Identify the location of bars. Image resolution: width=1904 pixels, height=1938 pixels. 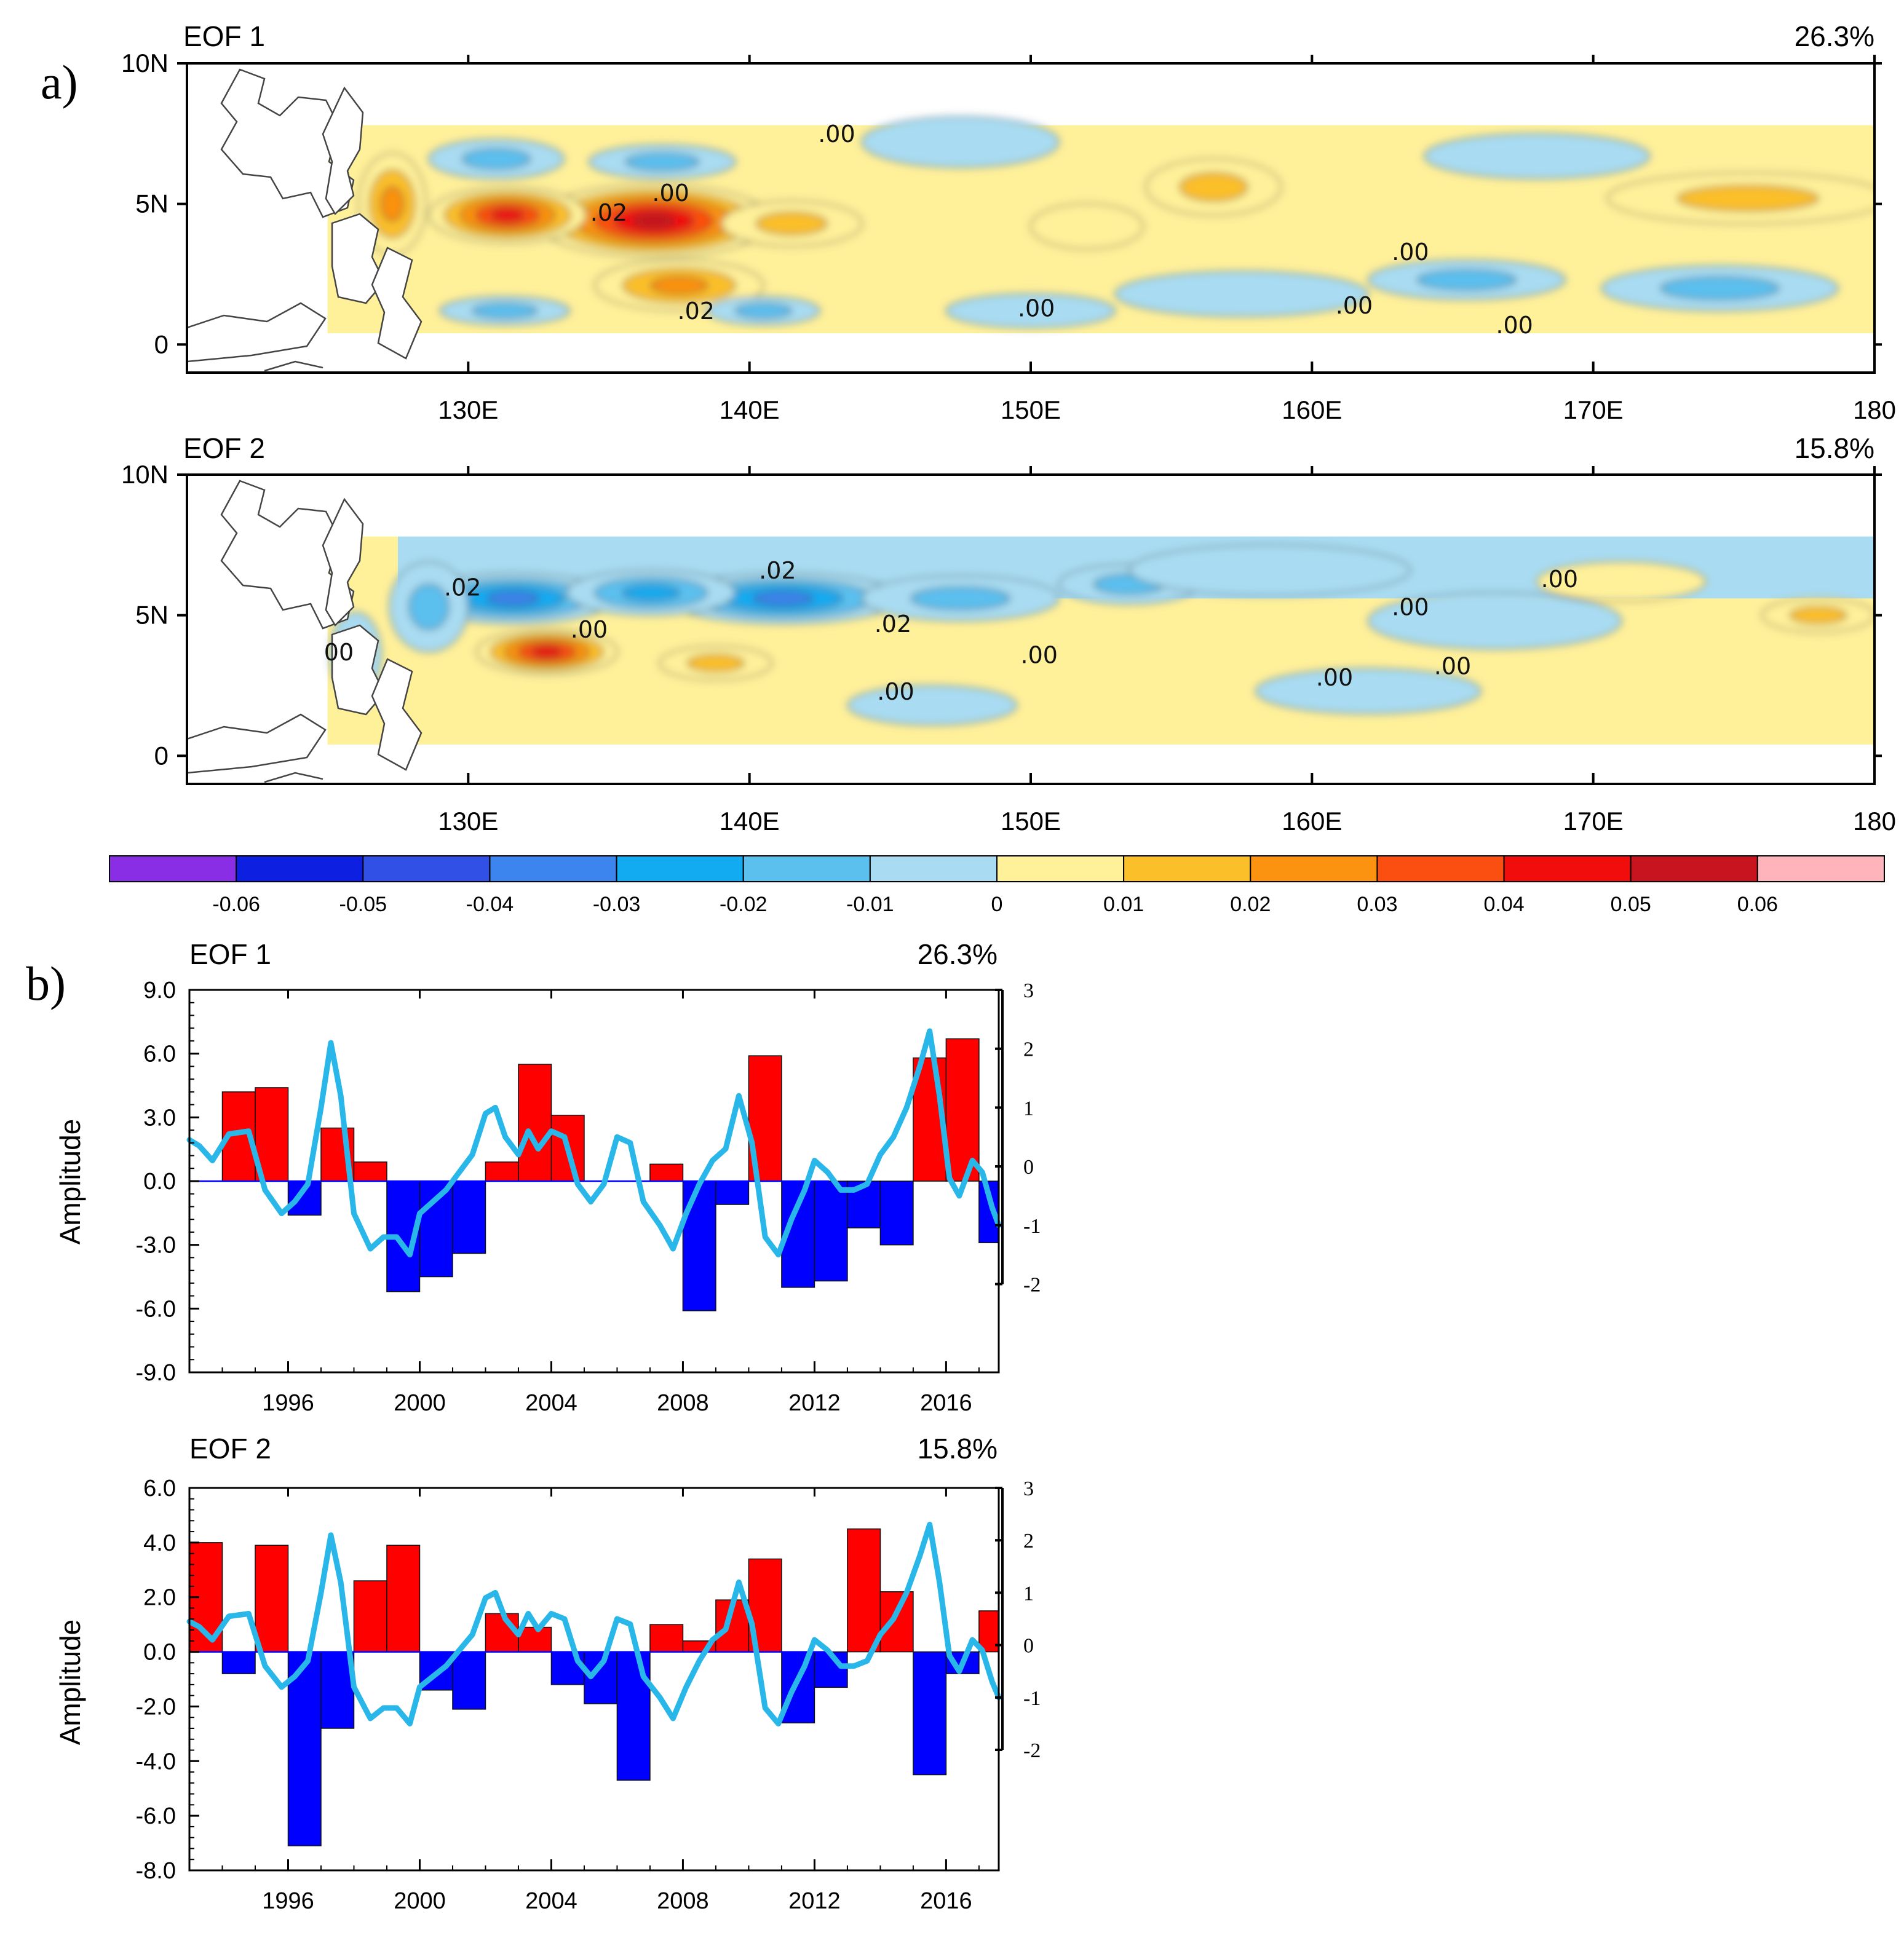
(594, 1687).